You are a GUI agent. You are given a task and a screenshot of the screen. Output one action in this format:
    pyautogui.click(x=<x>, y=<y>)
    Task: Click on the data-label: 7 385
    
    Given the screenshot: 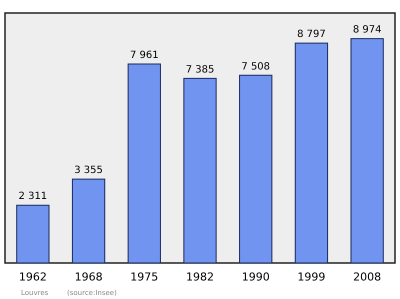 What is the action you would take?
    pyautogui.click(x=200, y=70)
    